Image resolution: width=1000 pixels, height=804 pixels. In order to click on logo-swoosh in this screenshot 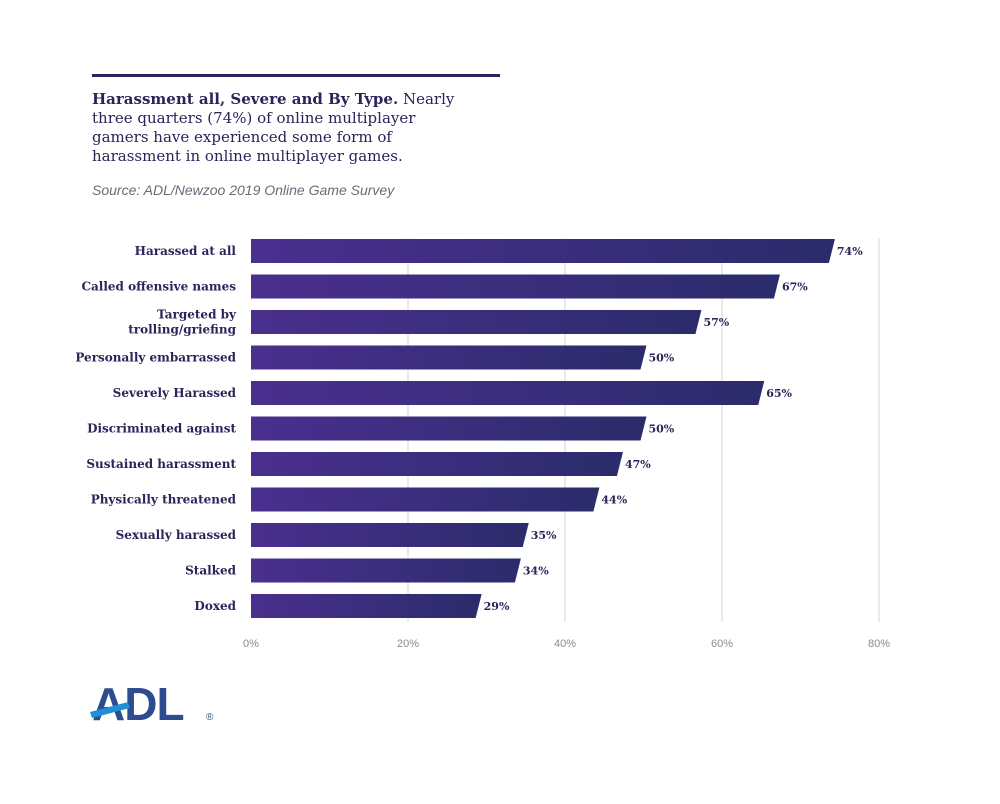, I will do `click(110, 710)`.